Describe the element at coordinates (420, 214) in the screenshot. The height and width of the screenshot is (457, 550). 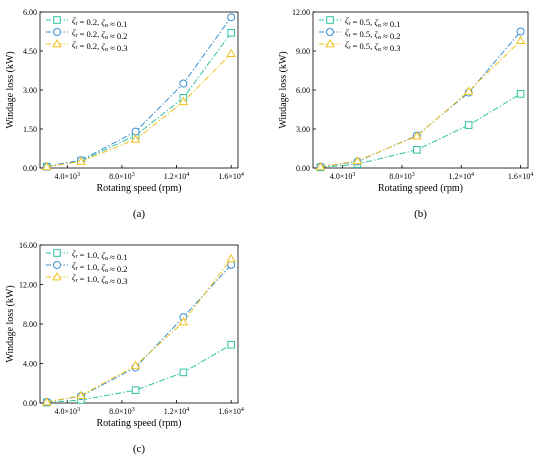
I see `panel-label: (b)` at that location.